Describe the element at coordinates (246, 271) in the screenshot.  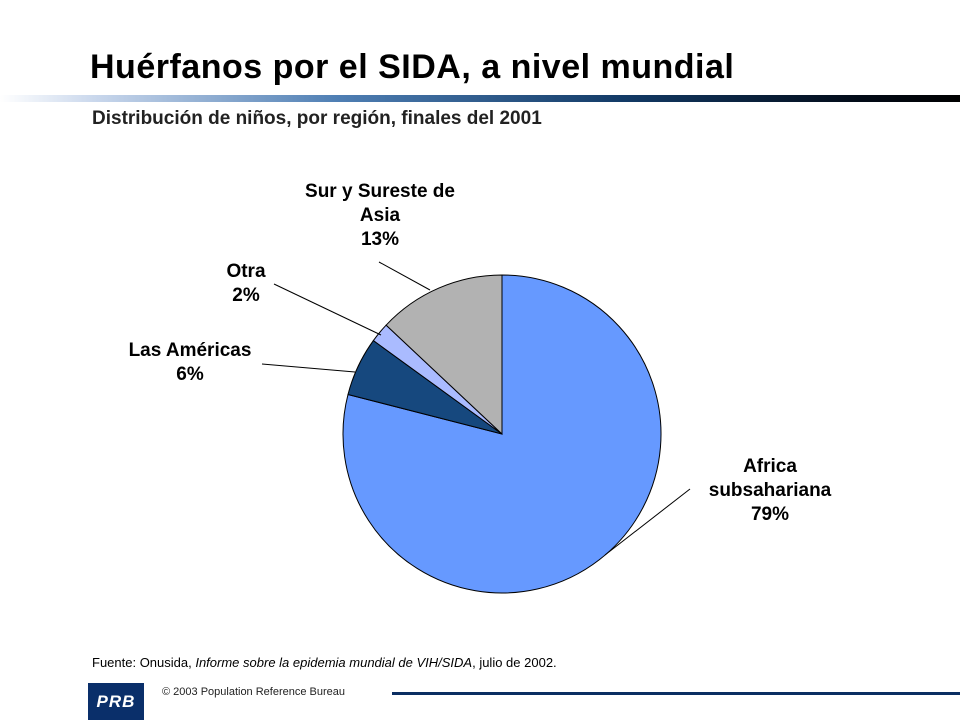
I see `slice-name-line-2-0: Otra` at that location.